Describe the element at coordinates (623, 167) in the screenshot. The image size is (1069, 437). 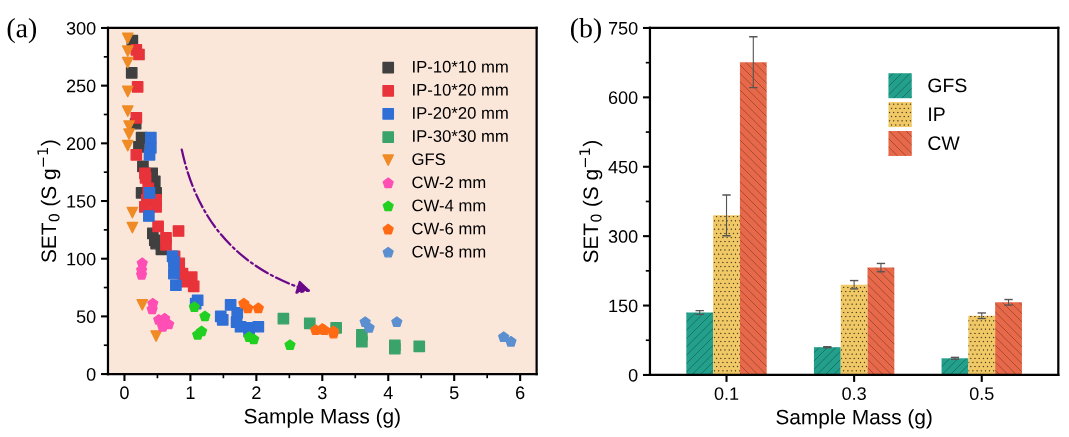
I see `y-tick-label: 450` at that location.